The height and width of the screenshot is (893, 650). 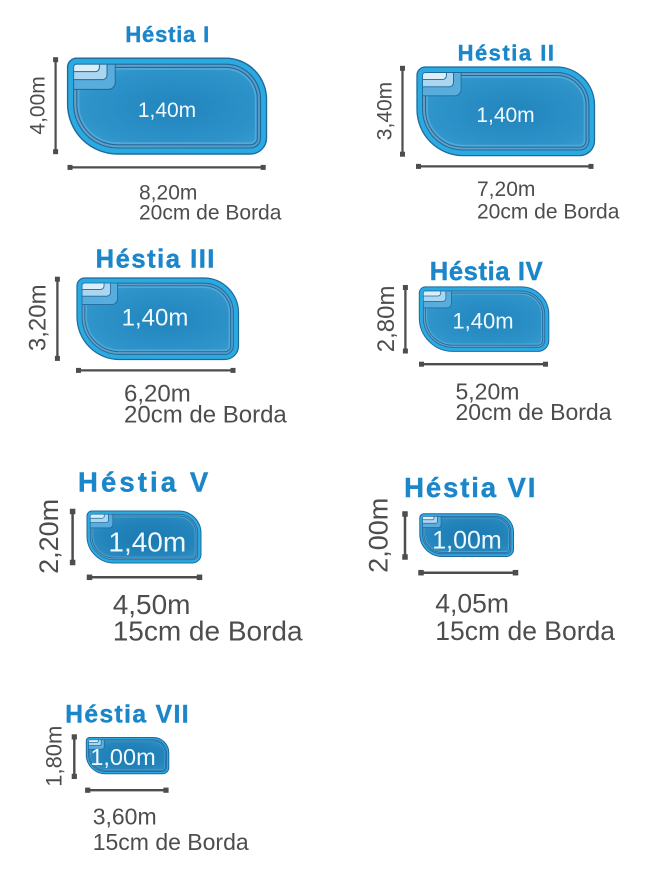 What do you see at coordinates (507, 53) in the screenshot?
I see `svg-text: Héstia II` at bounding box center [507, 53].